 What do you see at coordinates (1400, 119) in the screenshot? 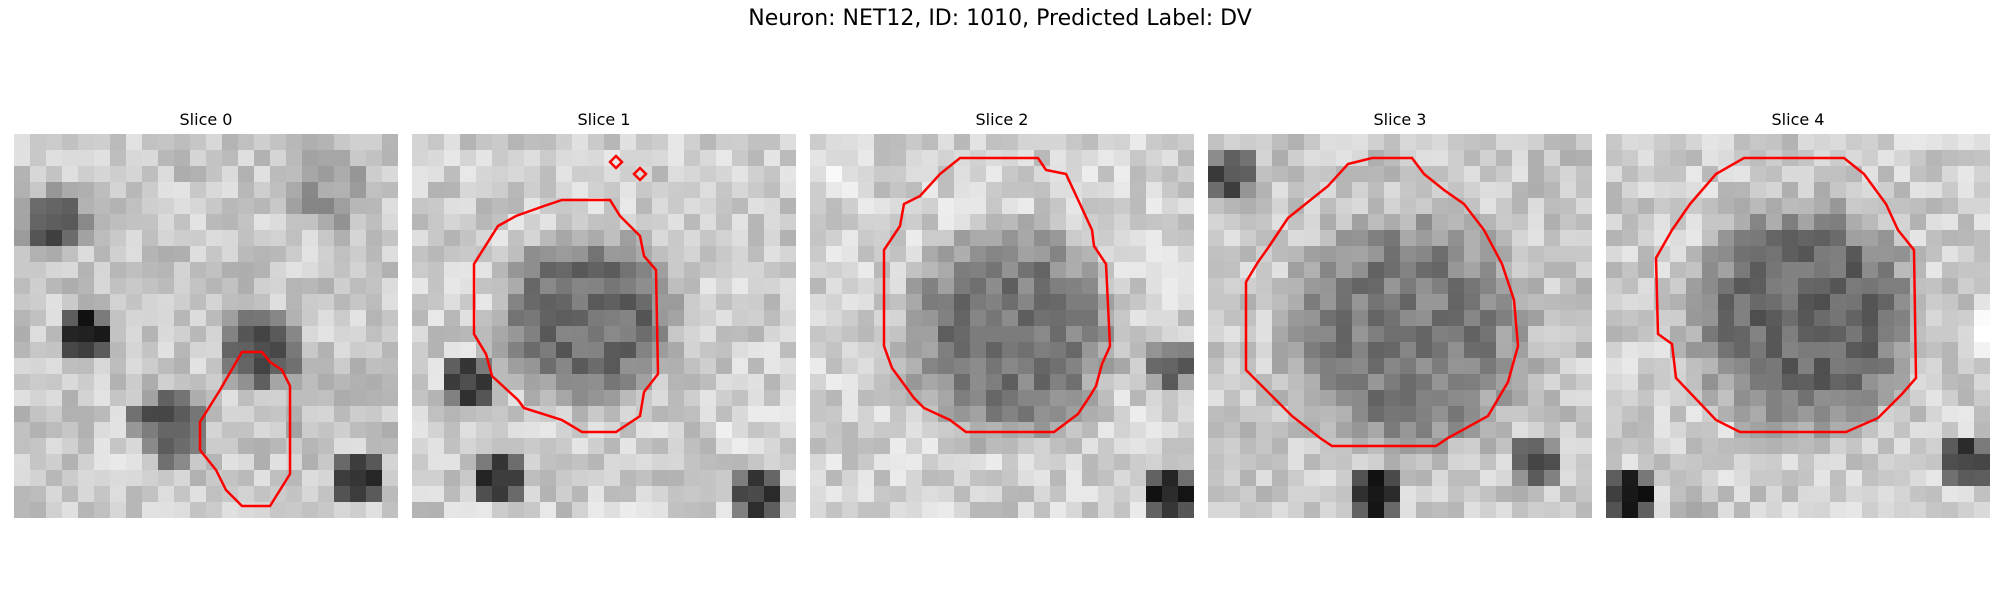
I see `slice-title: Slice 3` at bounding box center [1400, 119].